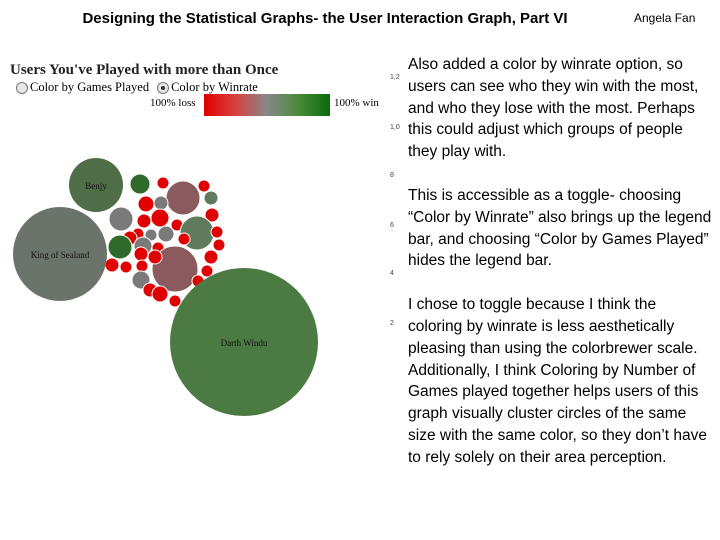 Image resolution: width=720 pixels, height=540 pixels. I want to click on author-name: Angela Fan, so click(665, 18).